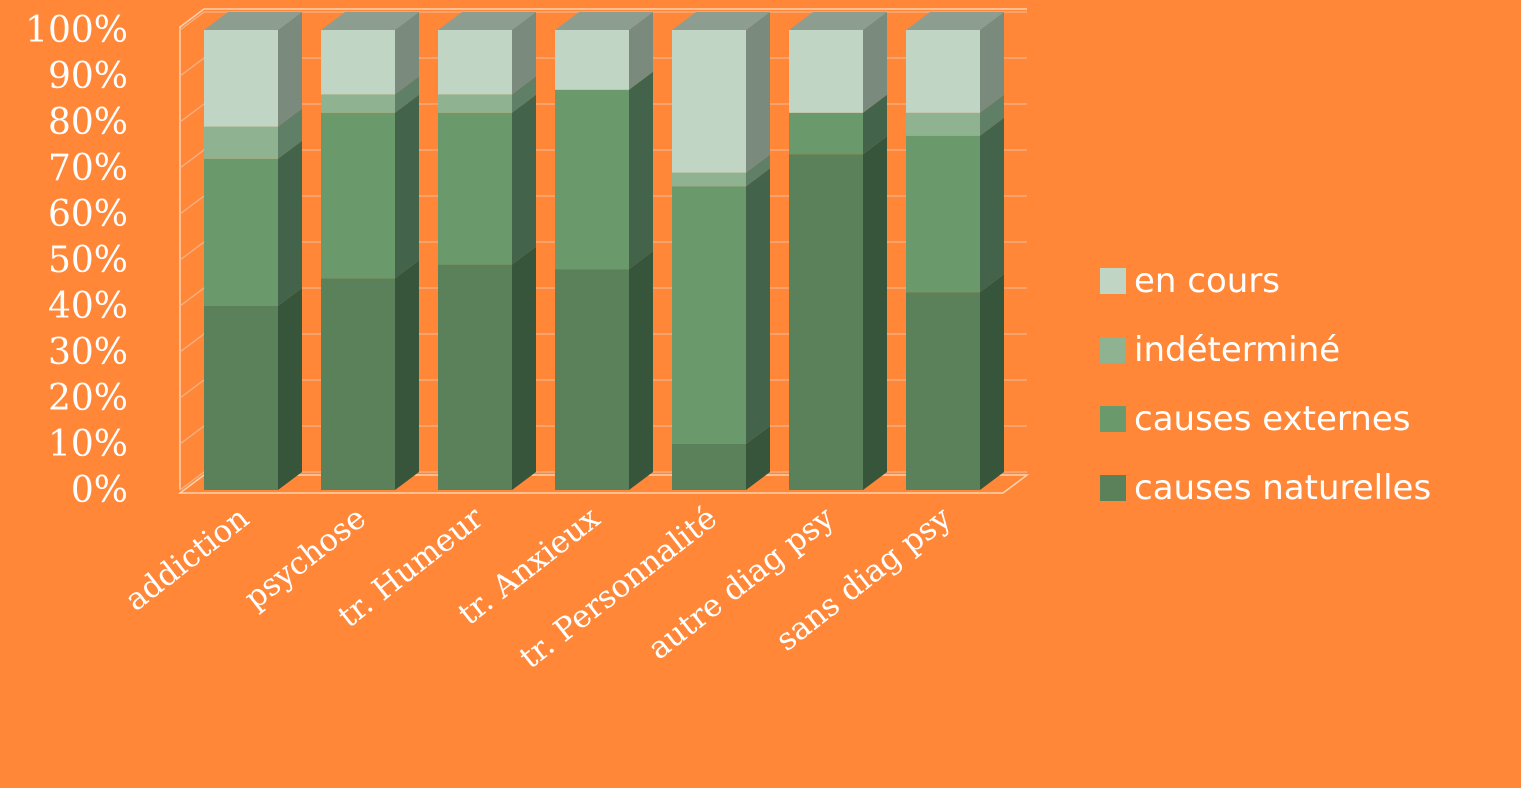 The width and height of the screenshot is (1521, 788). I want to click on legend-label: causes externes, so click(1272, 419).